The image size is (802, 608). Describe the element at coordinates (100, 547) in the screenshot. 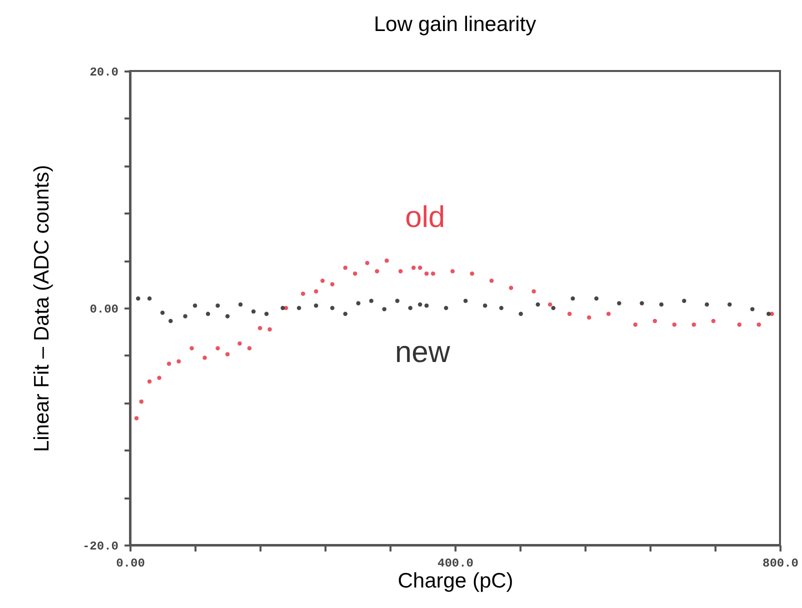

I see `y-tick-label: -20.0` at that location.